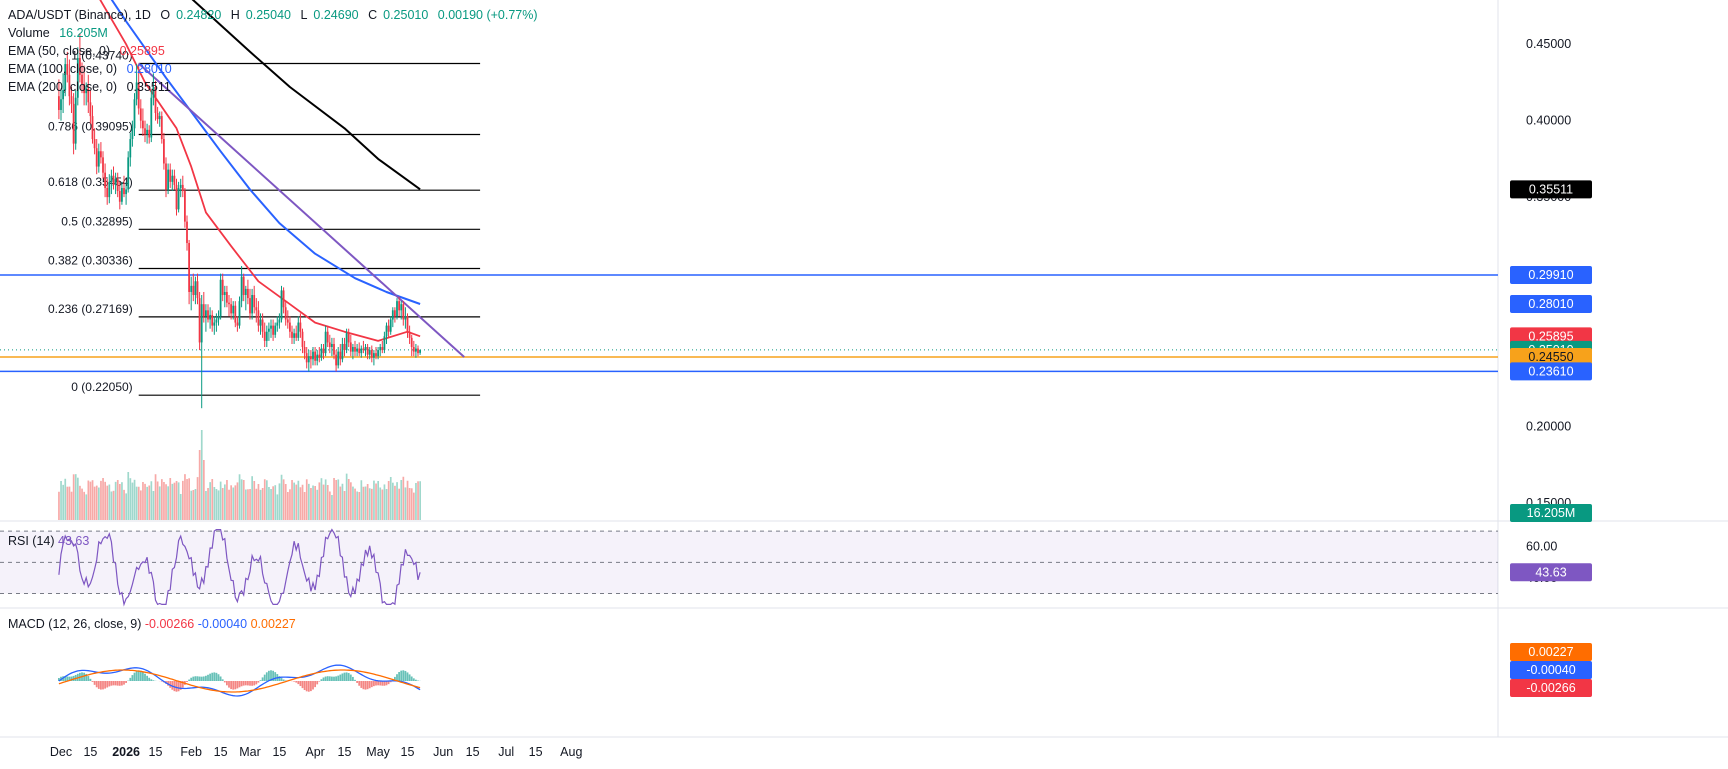  Describe the element at coordinates (79, 15) in the screenshot. I see `symbol-label: ADA/USDT (Binance), 1D` at that location.